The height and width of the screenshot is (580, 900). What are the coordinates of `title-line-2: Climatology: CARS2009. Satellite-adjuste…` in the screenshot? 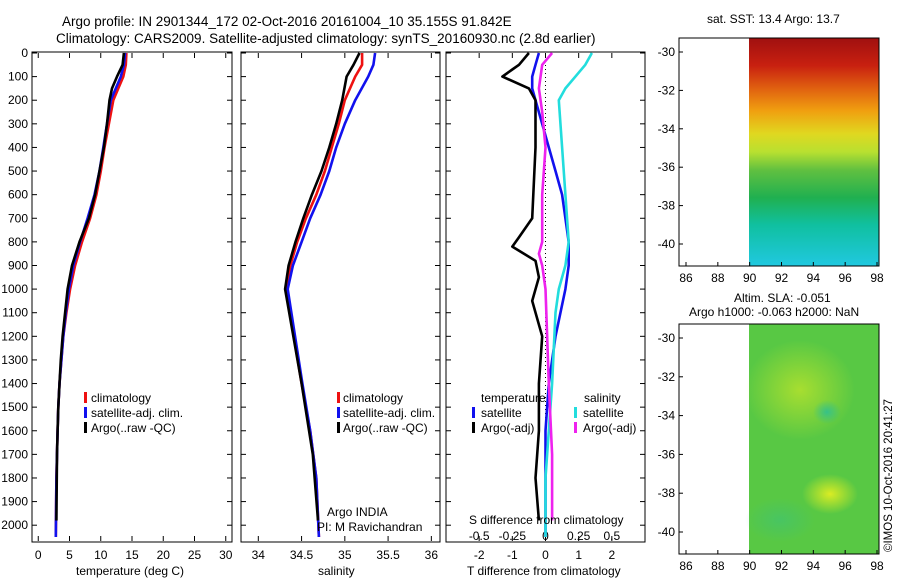 It's located at (326, 38).